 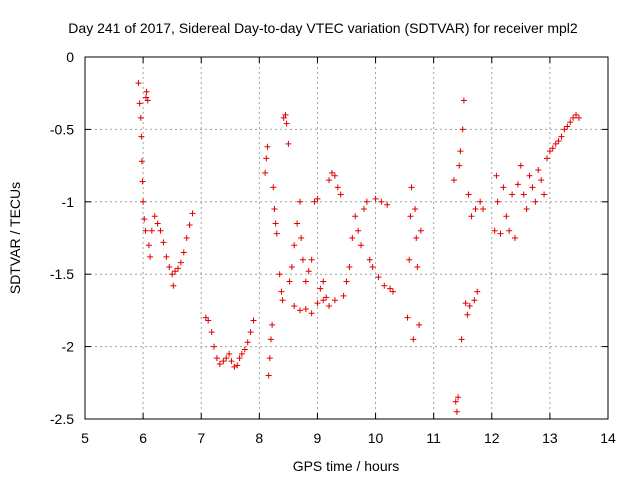 What do you see at coordinates (201, 438) in the screenshot?
I see `x-tick-label: 7` at bounding box center [201, 438].